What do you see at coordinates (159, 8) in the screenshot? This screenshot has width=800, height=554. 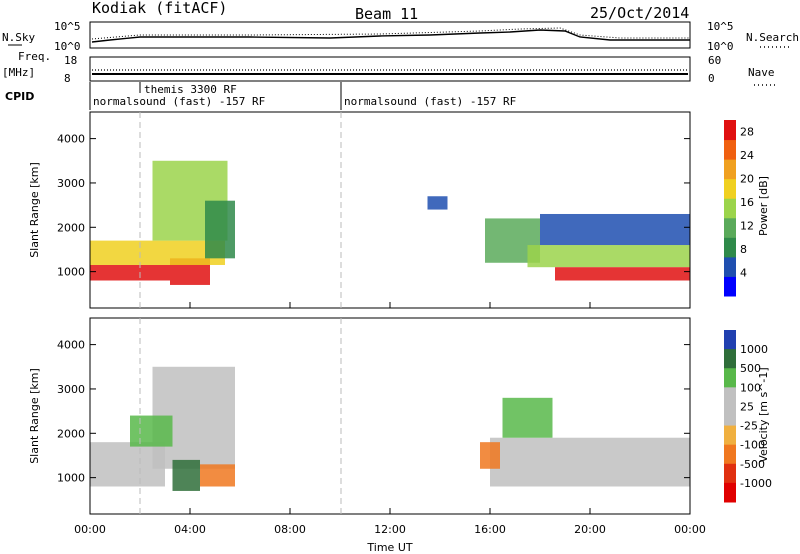 I see `station-title: Kodiak (fitACF)` at bounding box center [159, 8].